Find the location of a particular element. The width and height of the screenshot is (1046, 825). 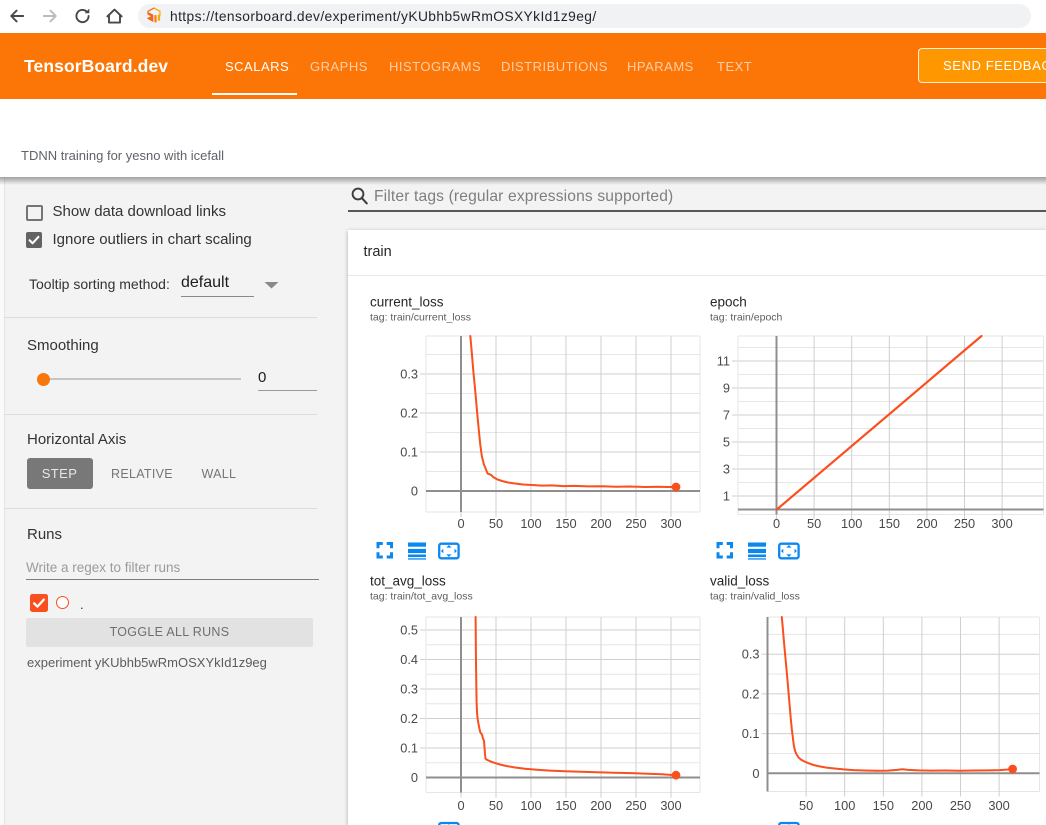

svg-text: 1 is located at coordinates (726, 496).